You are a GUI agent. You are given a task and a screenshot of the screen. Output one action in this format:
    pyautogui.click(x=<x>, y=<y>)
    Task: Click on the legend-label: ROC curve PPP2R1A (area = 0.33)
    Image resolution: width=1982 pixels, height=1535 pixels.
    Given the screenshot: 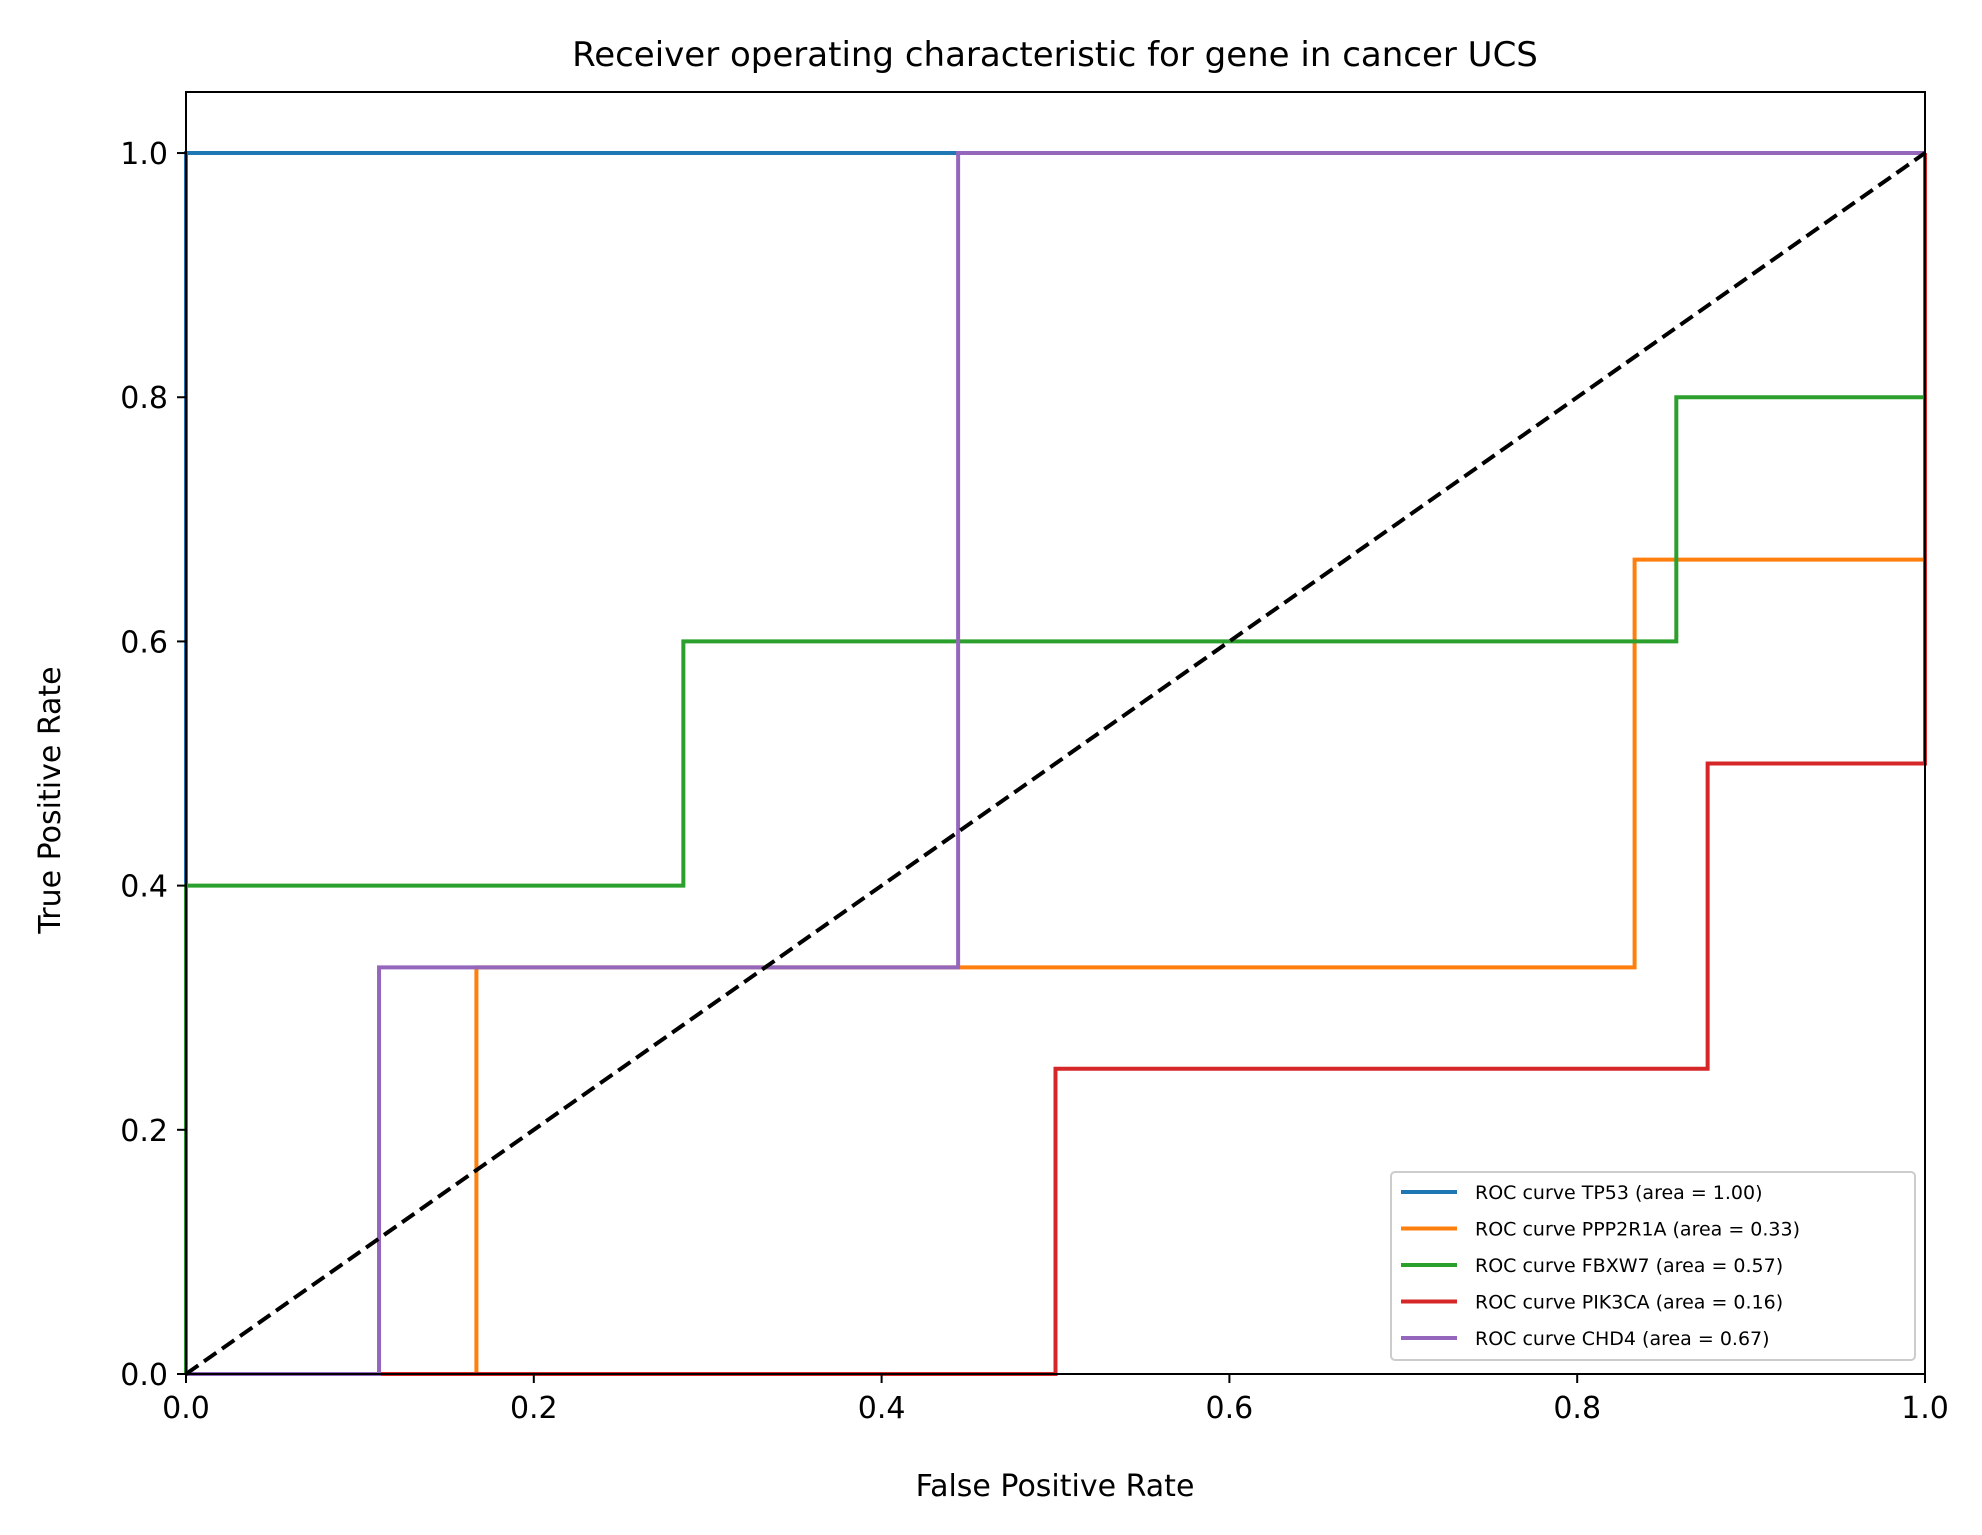 What is the action you would take?
    pyautogui.click(x=1637, y=1230)
    